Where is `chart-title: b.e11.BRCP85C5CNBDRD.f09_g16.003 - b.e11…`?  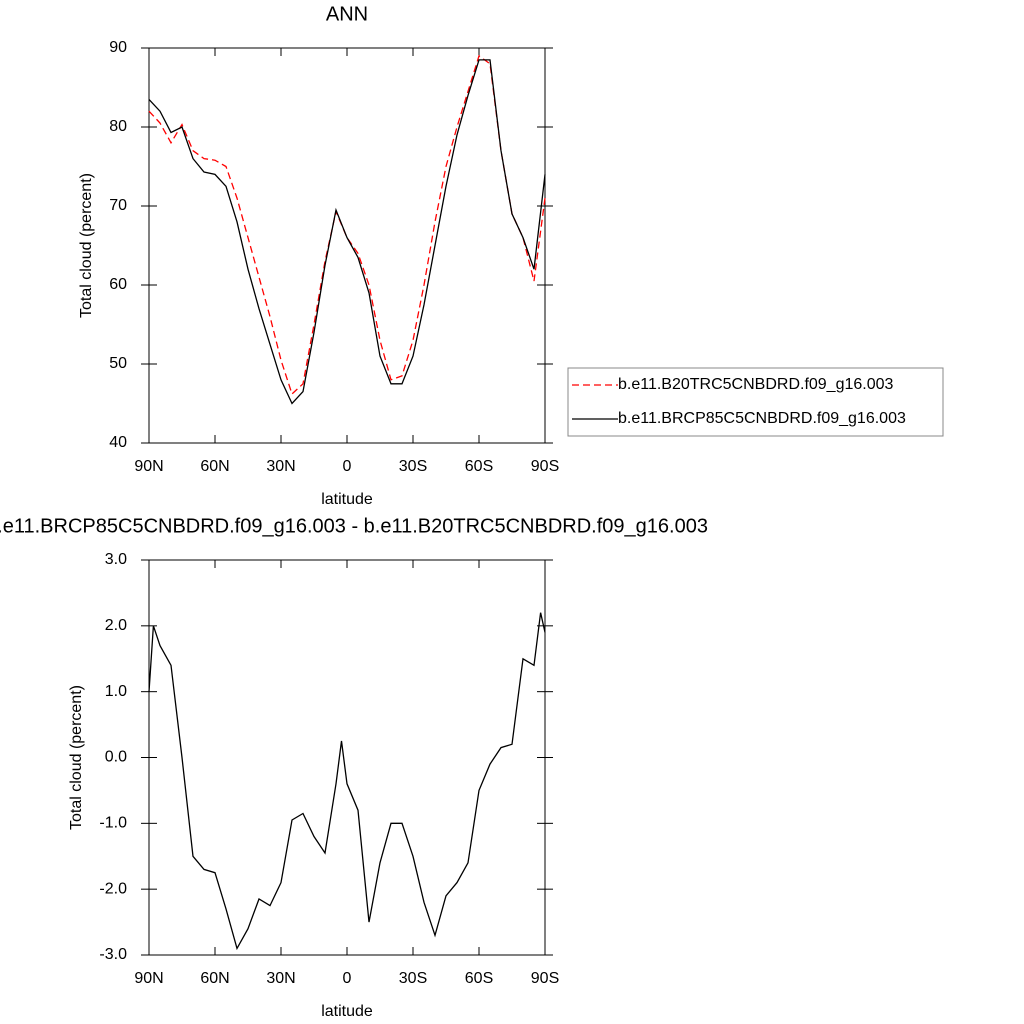
chart-title: b.e11.BRCP85C5CNBDRD.f09_g16.003 - b.e11… is located at coordinates (354, 526).